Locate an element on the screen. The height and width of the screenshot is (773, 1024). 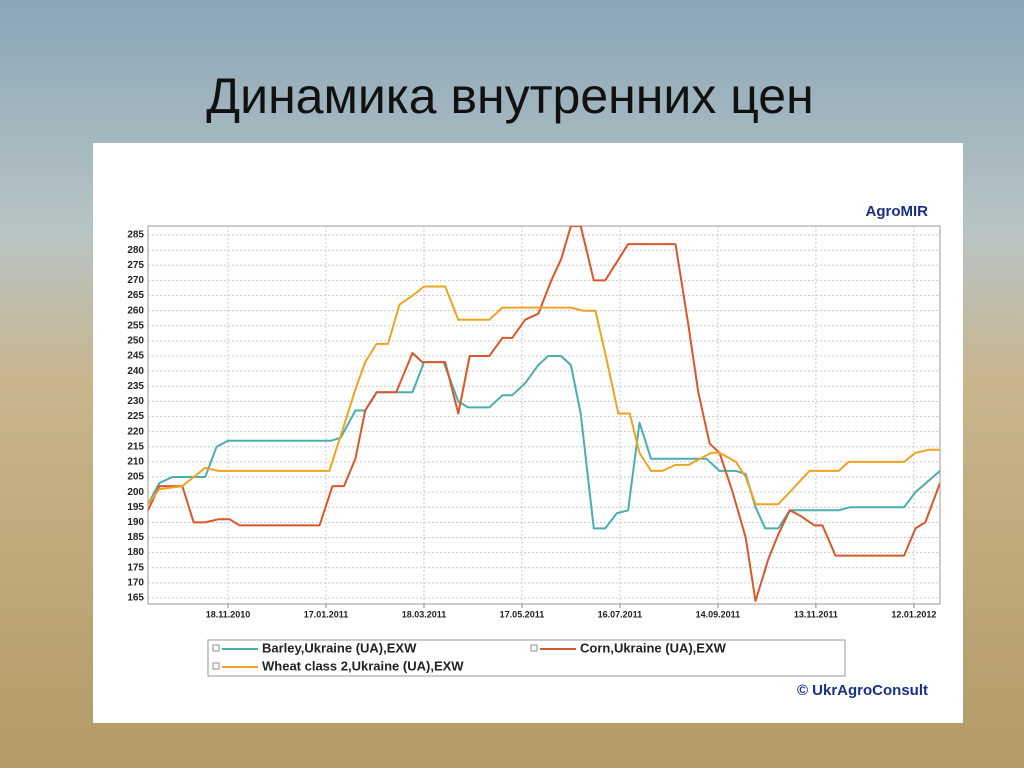
chart-source: © UkrAgroConsult is located at coordinates (862, 690).